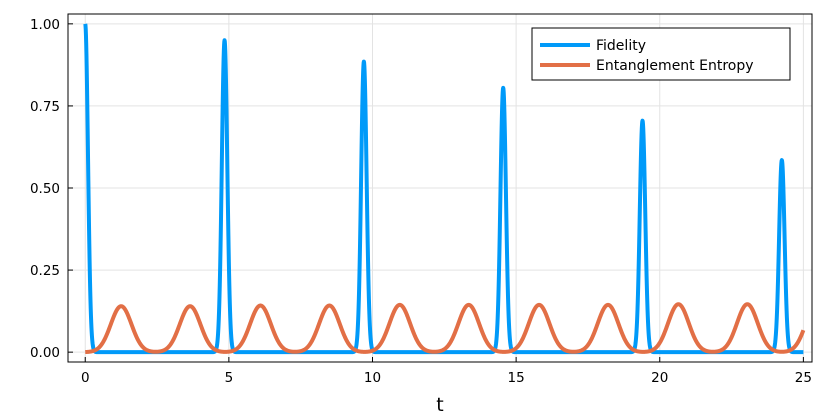  I want to click on x-tick-label: 15, so click(516, 378).